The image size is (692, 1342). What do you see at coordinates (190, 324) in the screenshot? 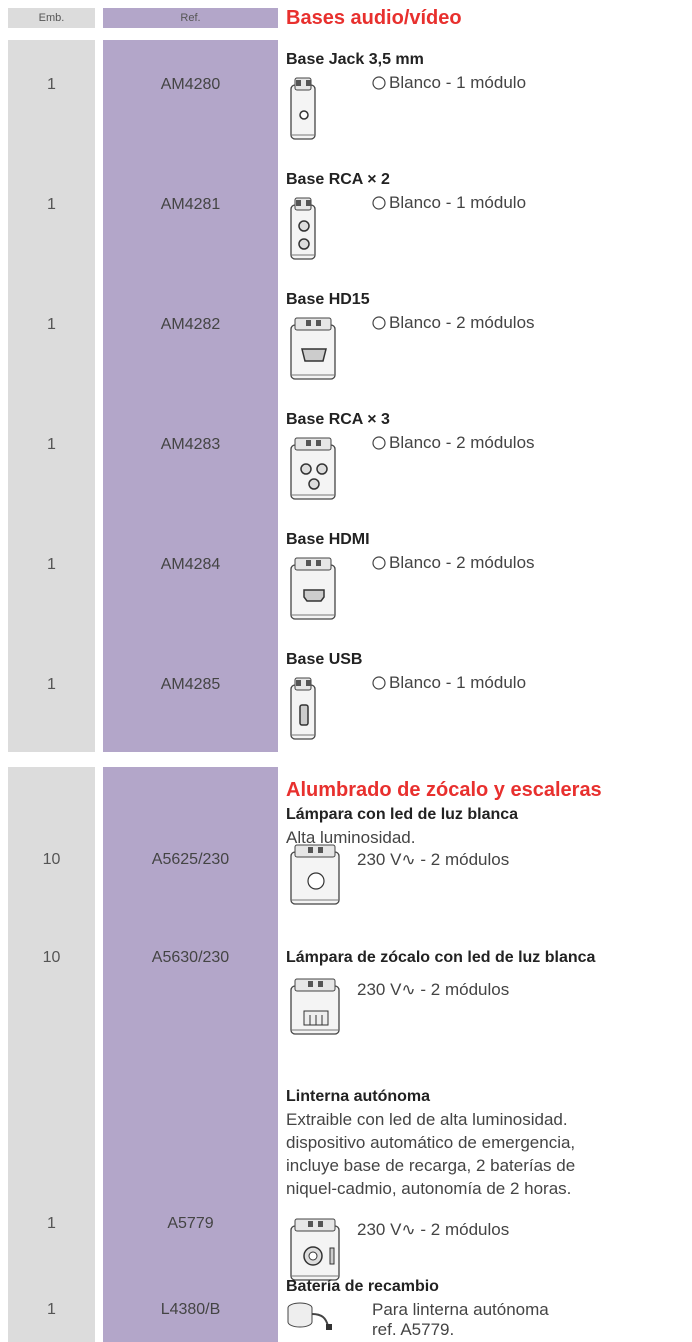
I see `ref: AM4282` at bounding box center [190, 324].